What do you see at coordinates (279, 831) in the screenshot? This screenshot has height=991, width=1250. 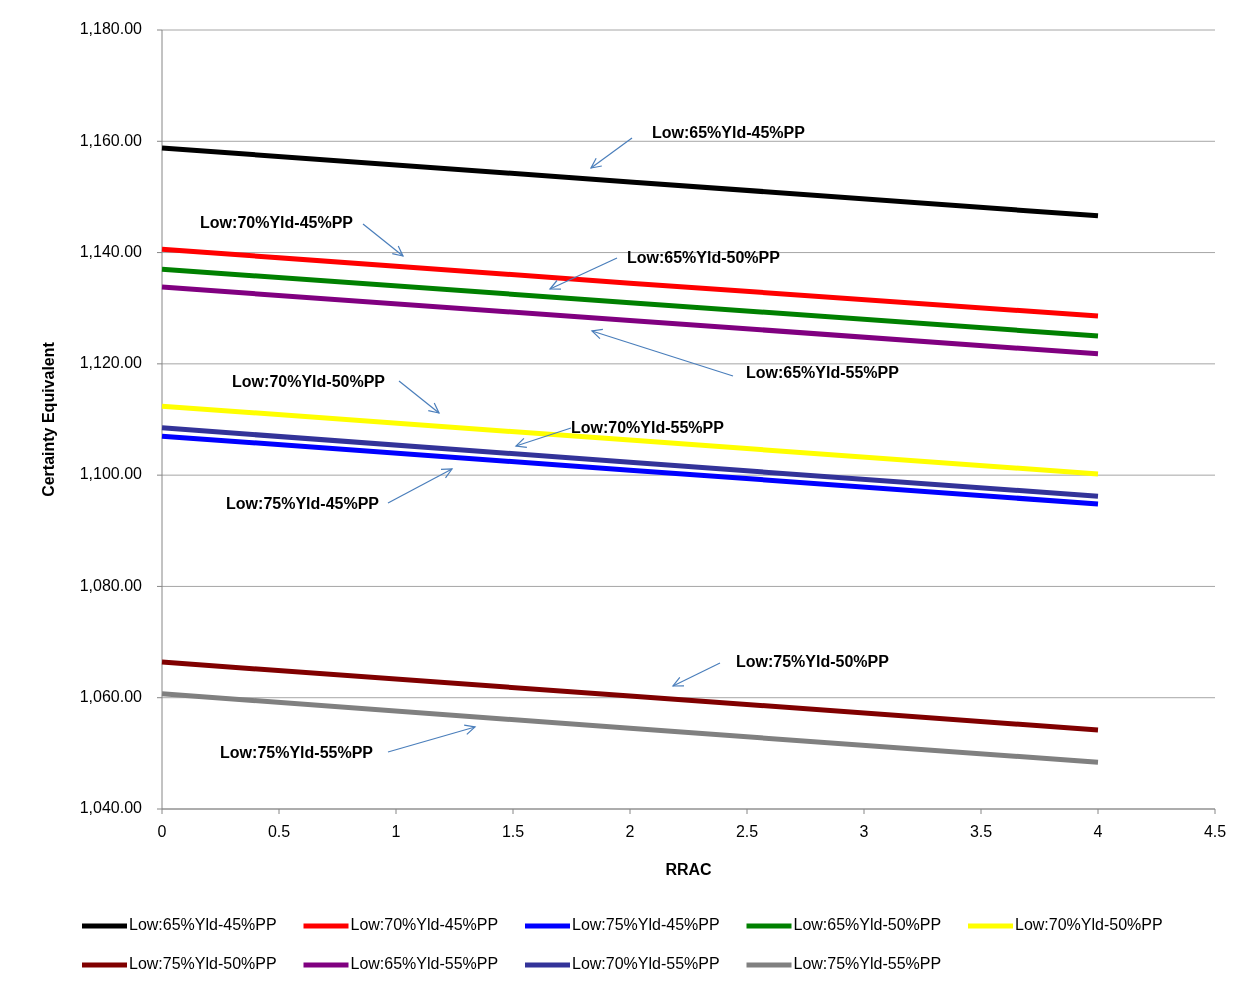 I see `x-tick-label: 0.5` at bounding box center [279, 831].